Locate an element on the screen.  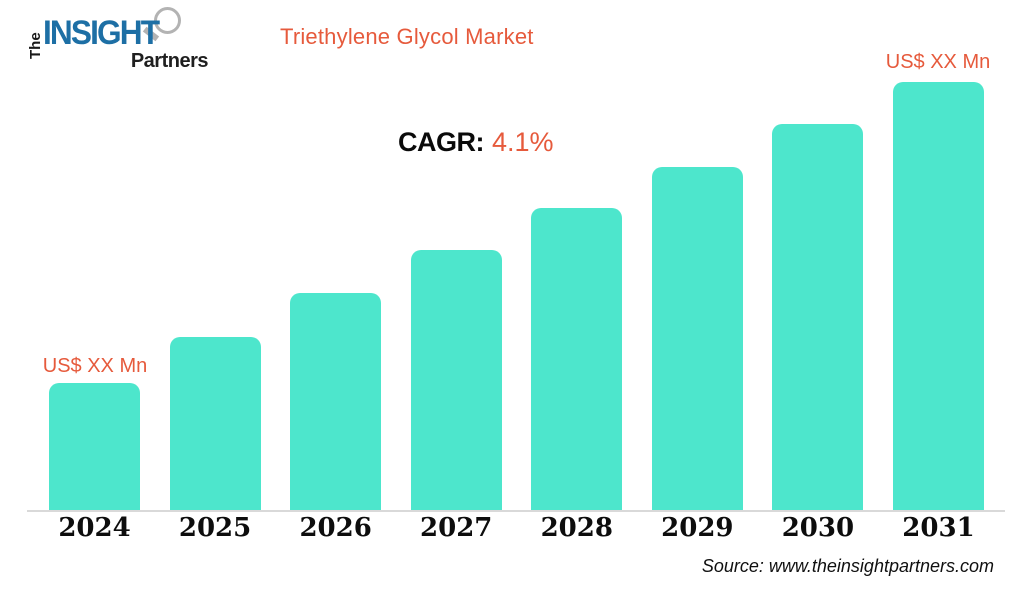
cagr-annotation: CAGR: 4.1% is located at coordinates (476, 142).